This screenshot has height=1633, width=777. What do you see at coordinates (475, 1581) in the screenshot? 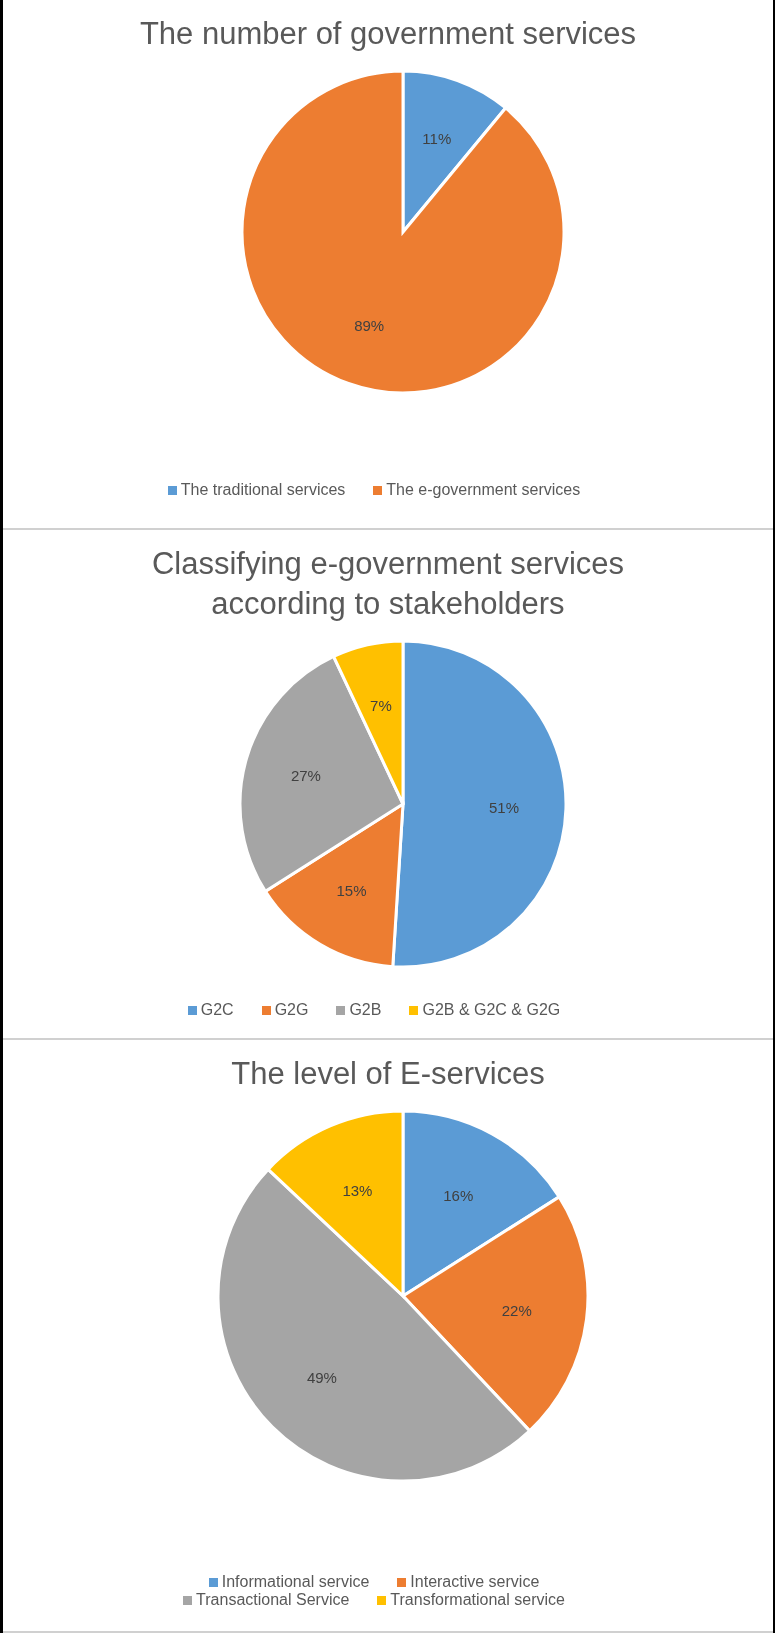
I see `legend-label: Interactive service` at bounding box center [475, 1581].